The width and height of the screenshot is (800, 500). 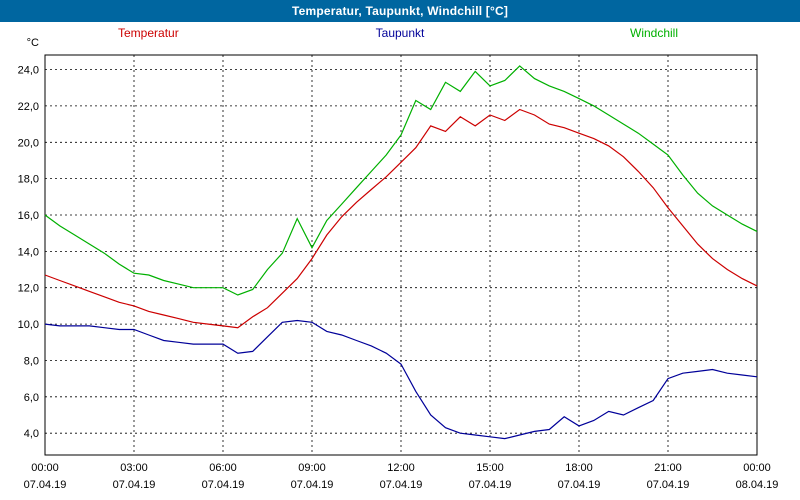 I want to click on y-tick-label: 18,0, so click(x=28, y=180).